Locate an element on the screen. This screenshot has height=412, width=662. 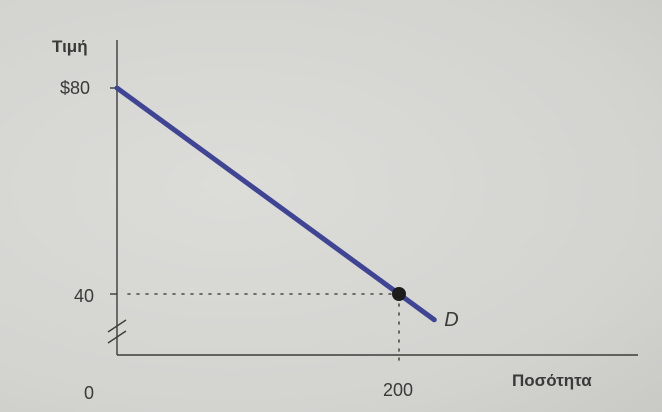
series-label-d: D is located at coordinates (451, 320).